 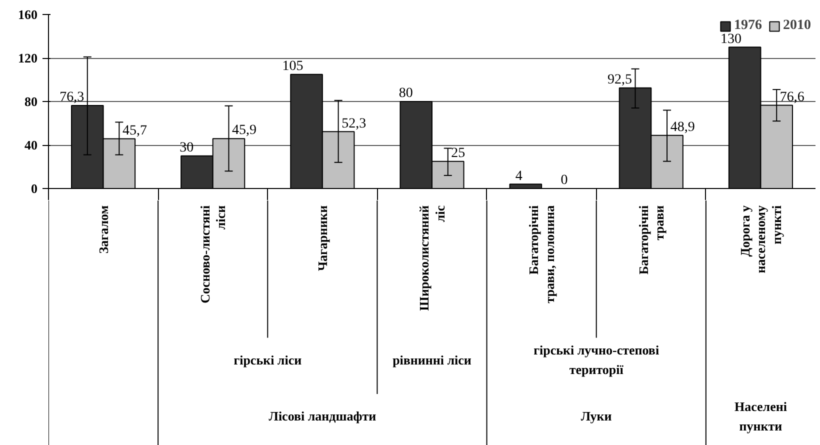 I want to click on legend-label: 1976, so click(x=748, y=26).